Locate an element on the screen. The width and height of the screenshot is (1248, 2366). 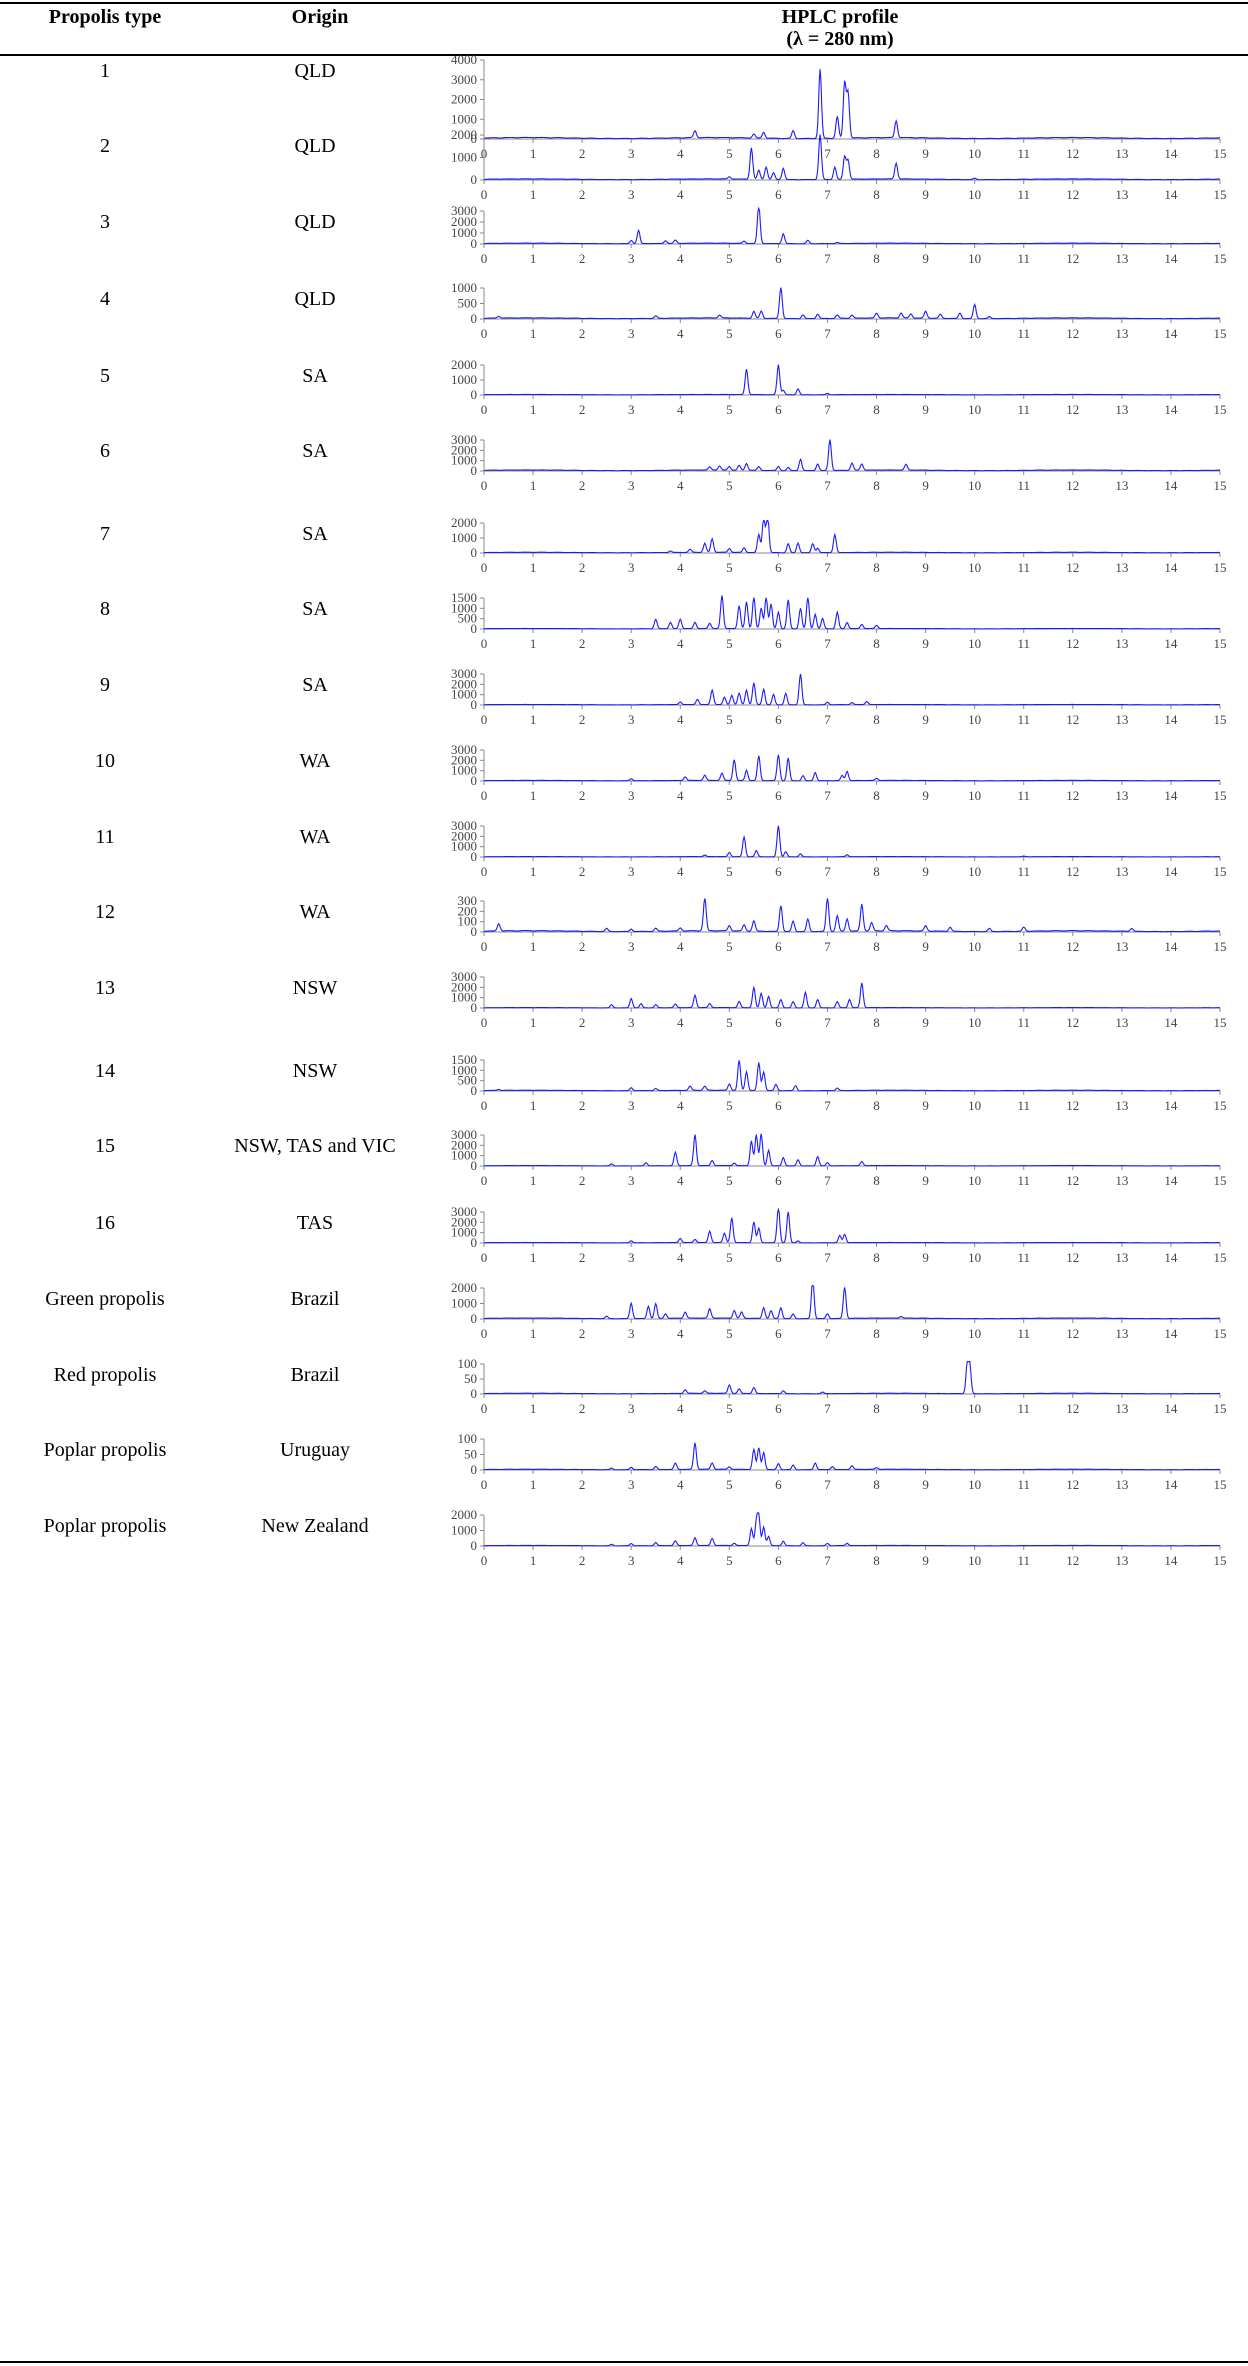
y-tick-label: 100 is located at coordinates (468, 1363).